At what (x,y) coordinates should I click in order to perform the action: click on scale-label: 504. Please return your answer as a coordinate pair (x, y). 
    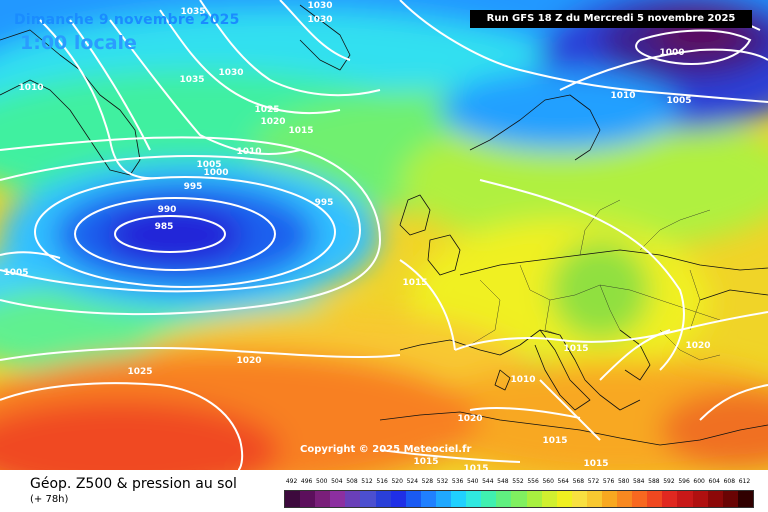
    Looking at the image, I should click on (337, 481).